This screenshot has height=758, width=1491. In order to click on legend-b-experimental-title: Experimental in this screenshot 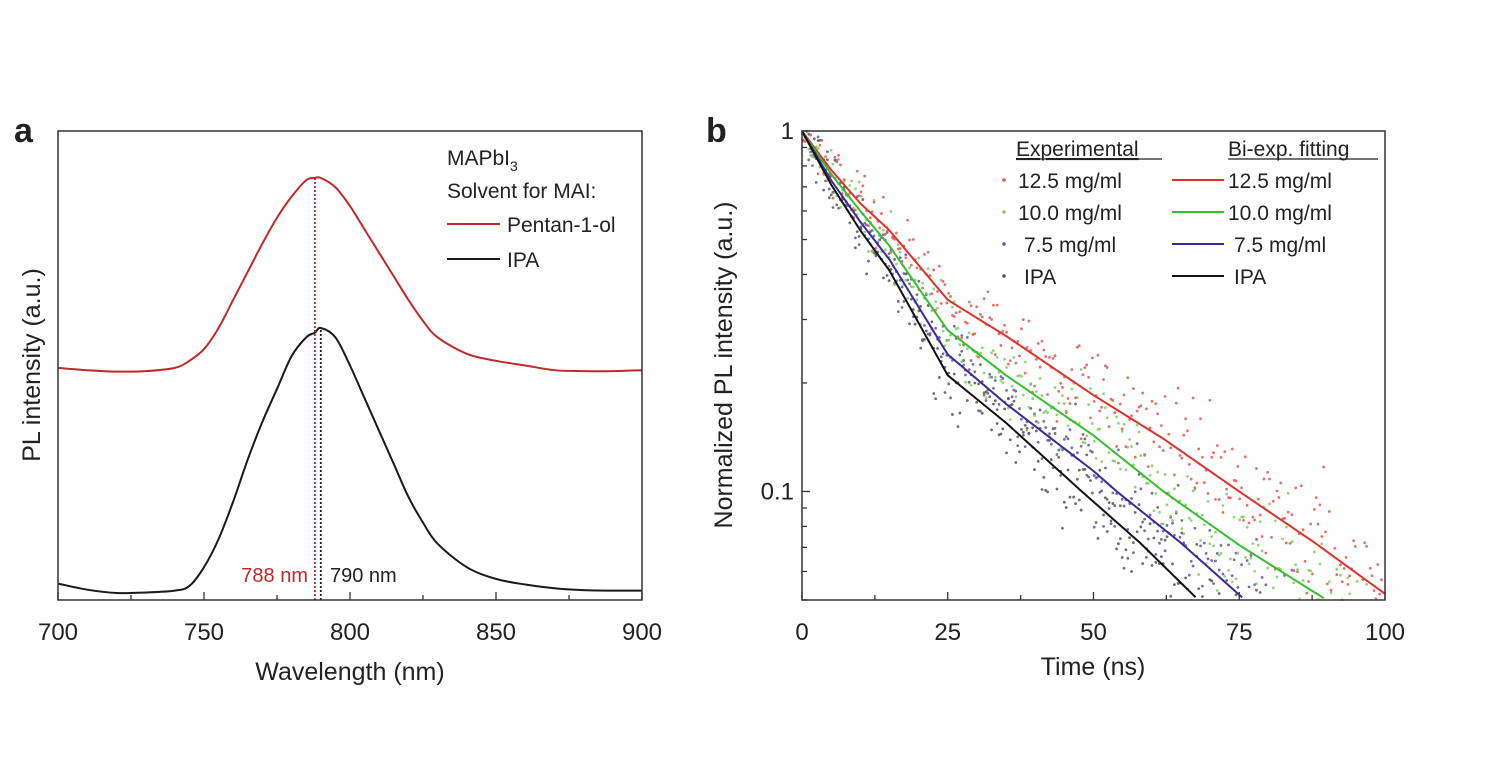, I will do `click(1077, 149)`.